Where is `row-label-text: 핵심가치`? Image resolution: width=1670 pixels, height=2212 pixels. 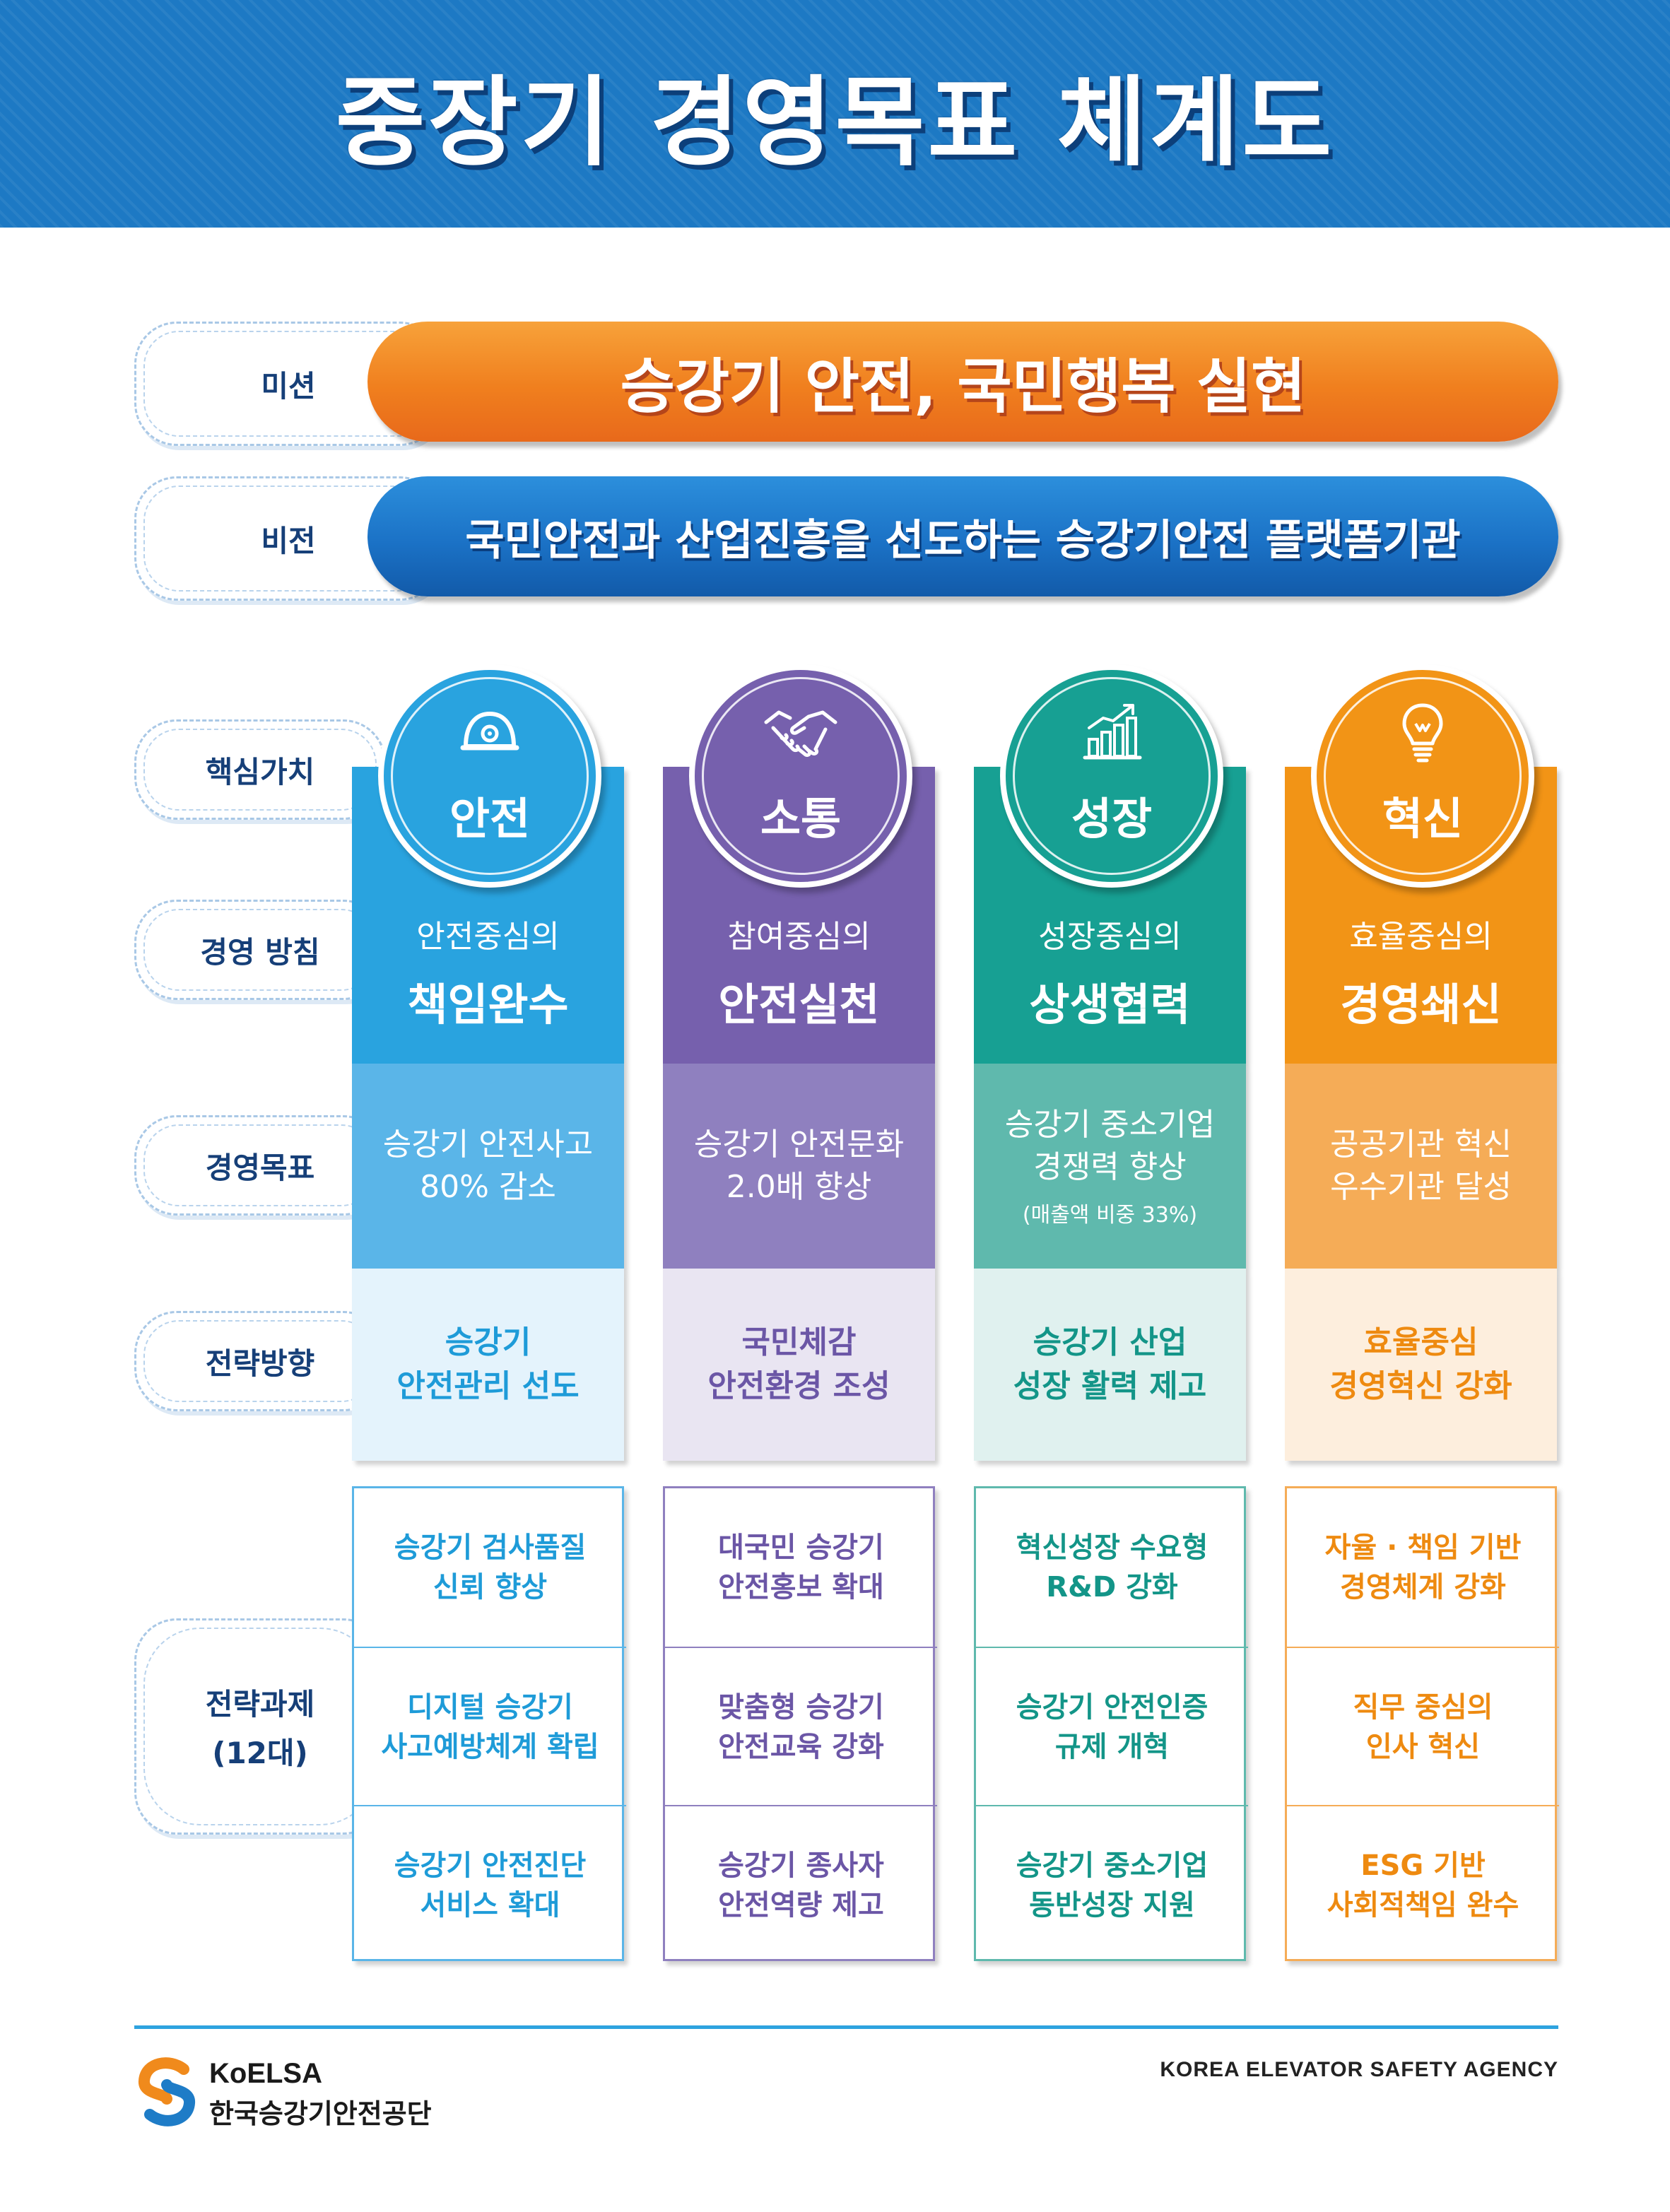 row-label-text: 핵심가치 is located at coordinates (260, 772).